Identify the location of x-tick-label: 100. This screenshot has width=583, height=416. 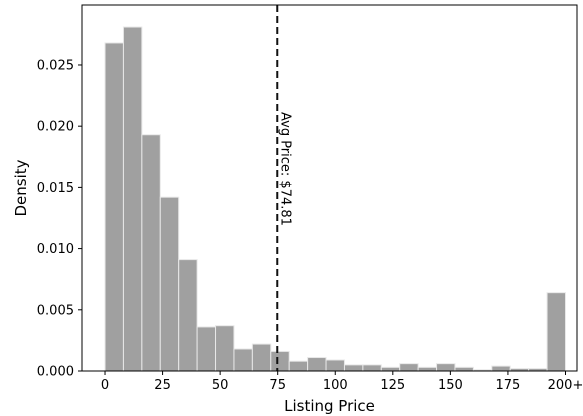
(335, 385).